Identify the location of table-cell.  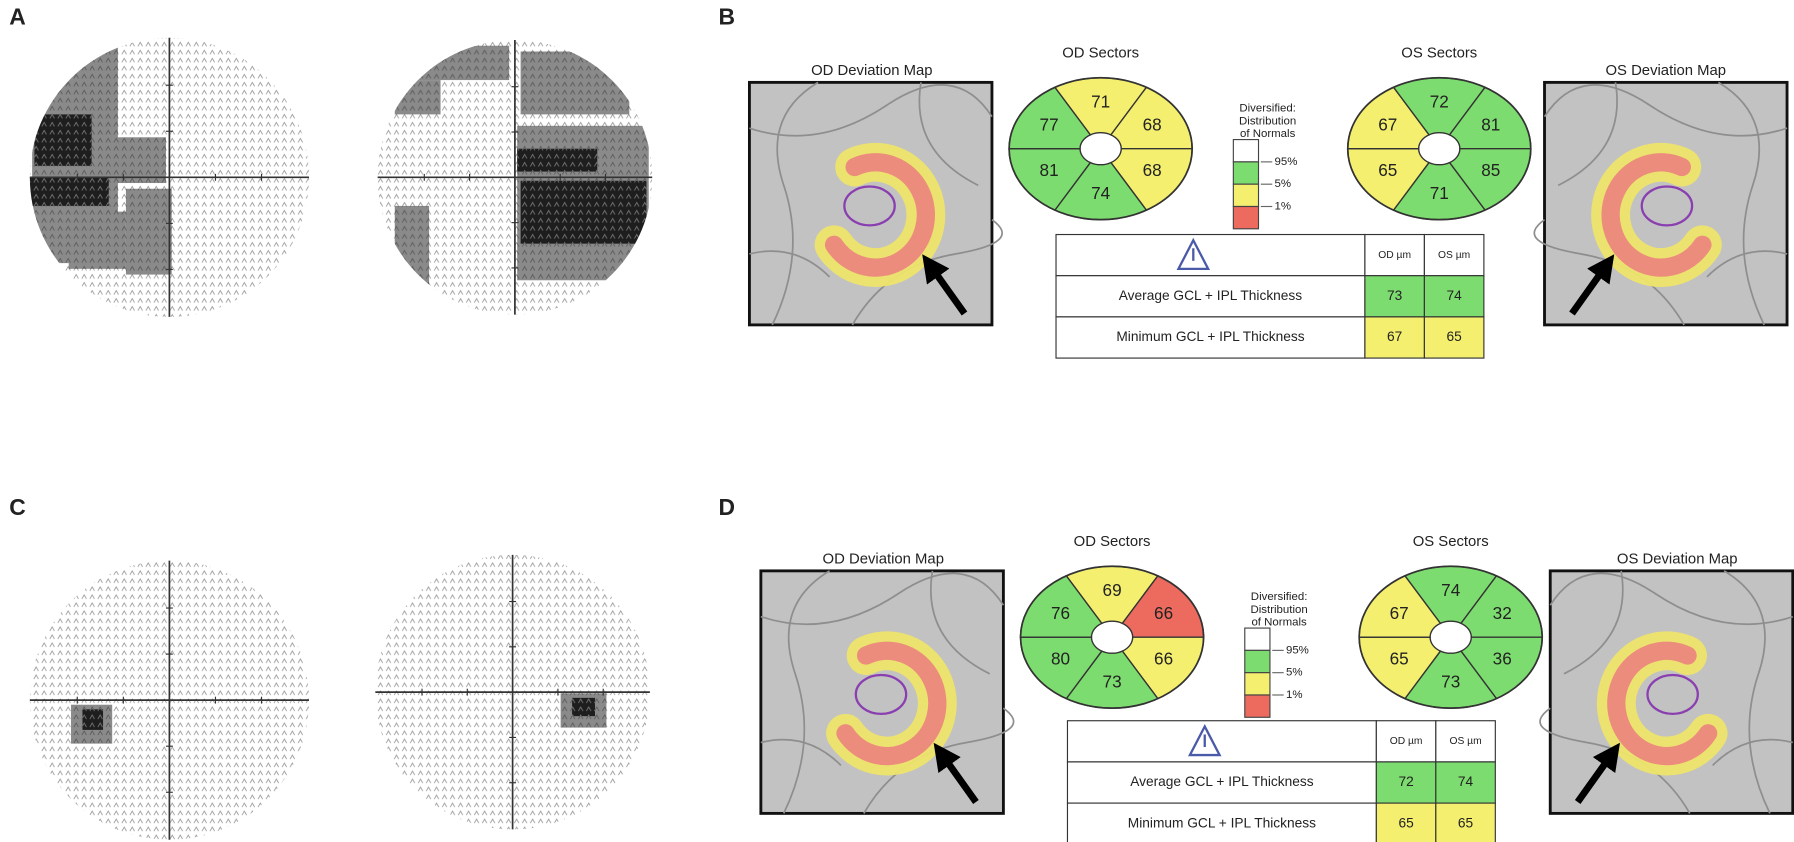
(1210, 337).